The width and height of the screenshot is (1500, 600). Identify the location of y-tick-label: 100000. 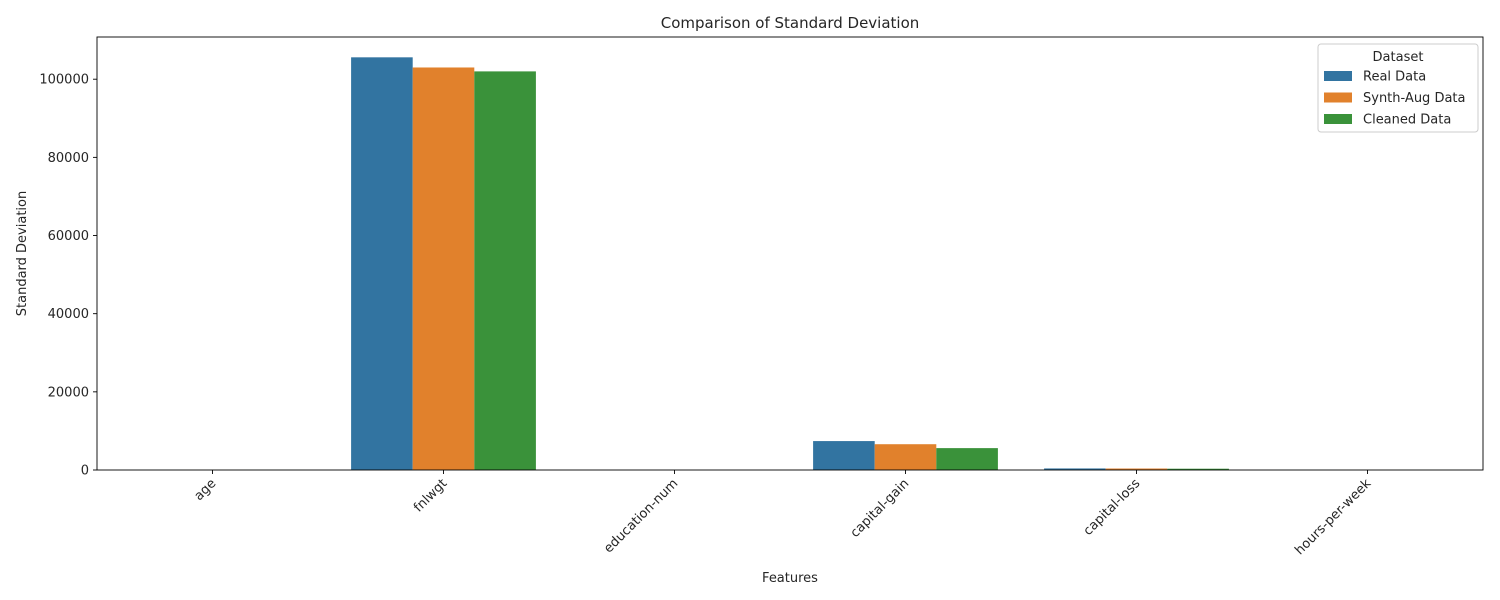
(64, 80).